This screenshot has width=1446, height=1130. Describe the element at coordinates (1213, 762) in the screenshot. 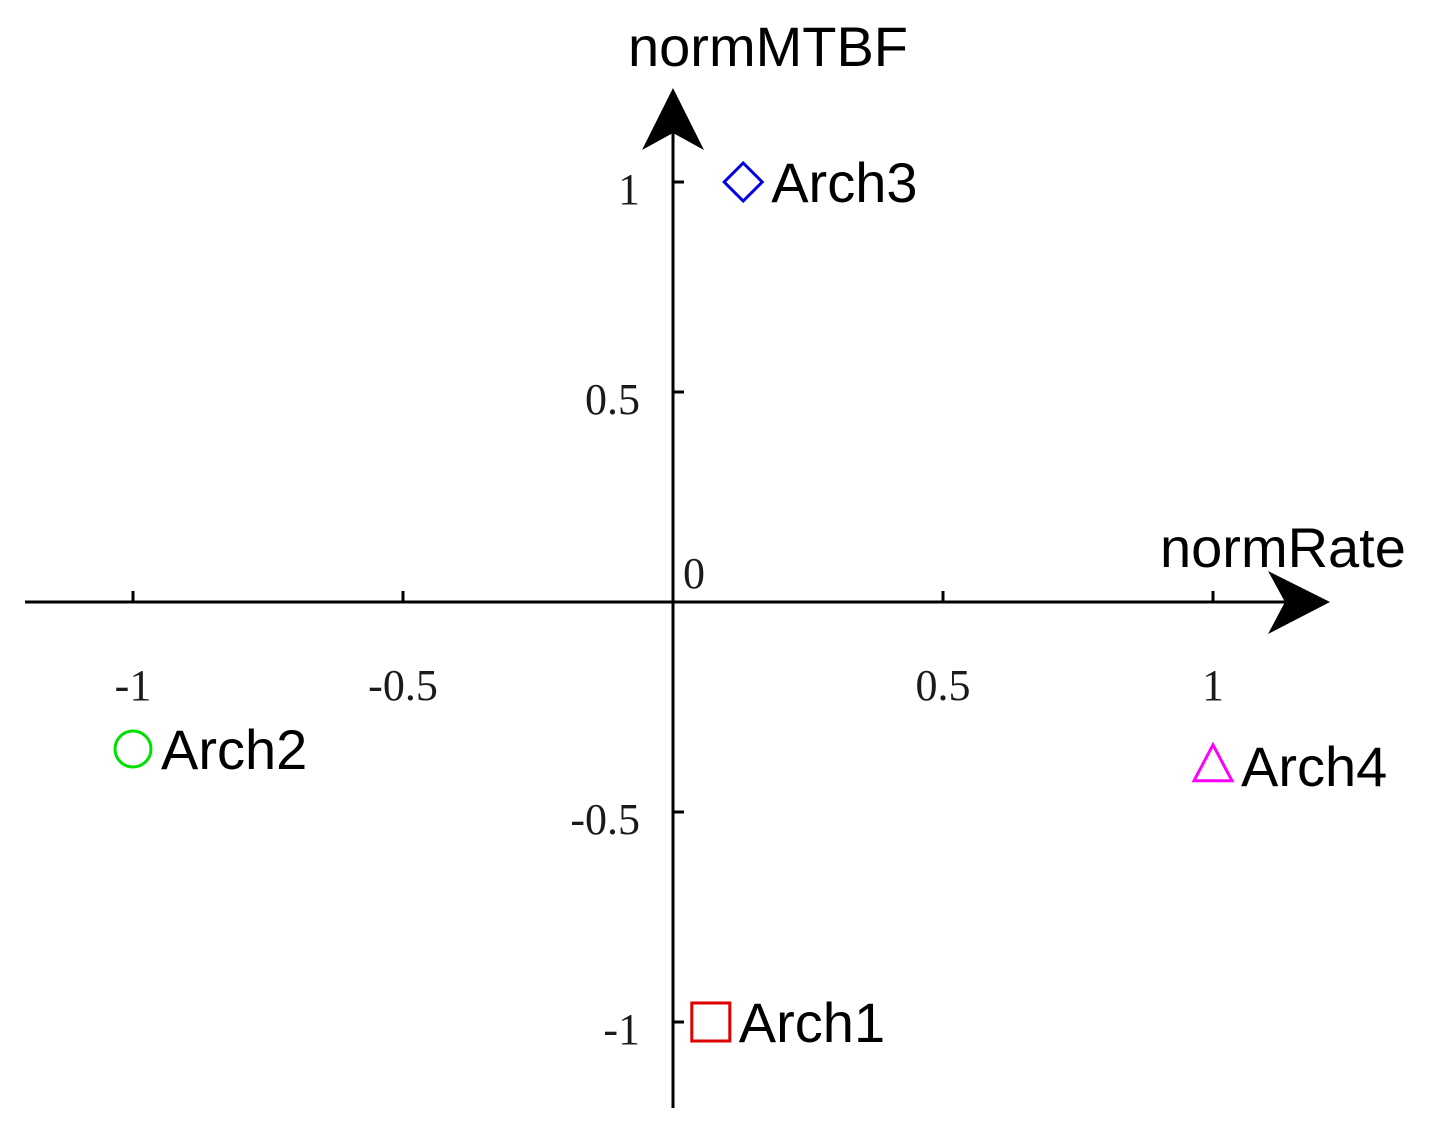

I see `point-marker-triangle` at that location.